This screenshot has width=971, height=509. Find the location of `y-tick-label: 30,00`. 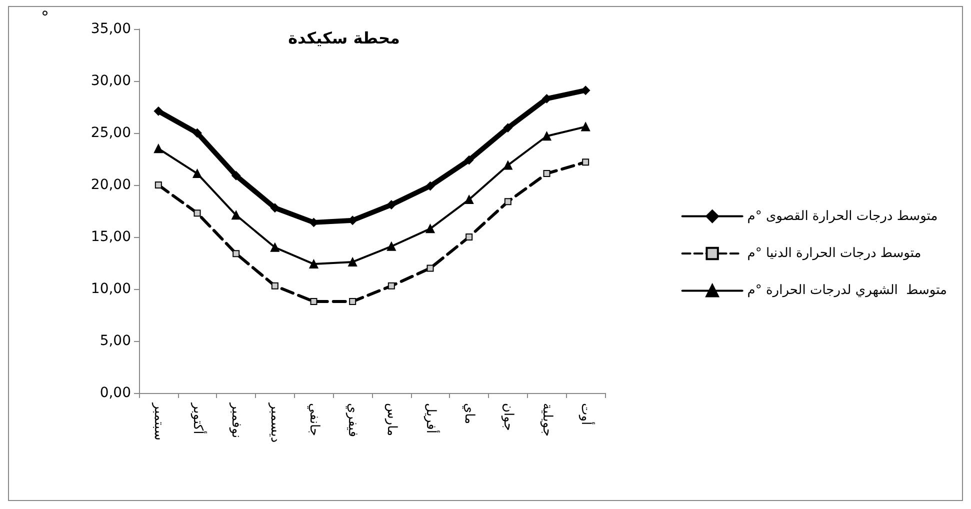

y-tick-label: 30,00 is located at coordinates (110, 81).